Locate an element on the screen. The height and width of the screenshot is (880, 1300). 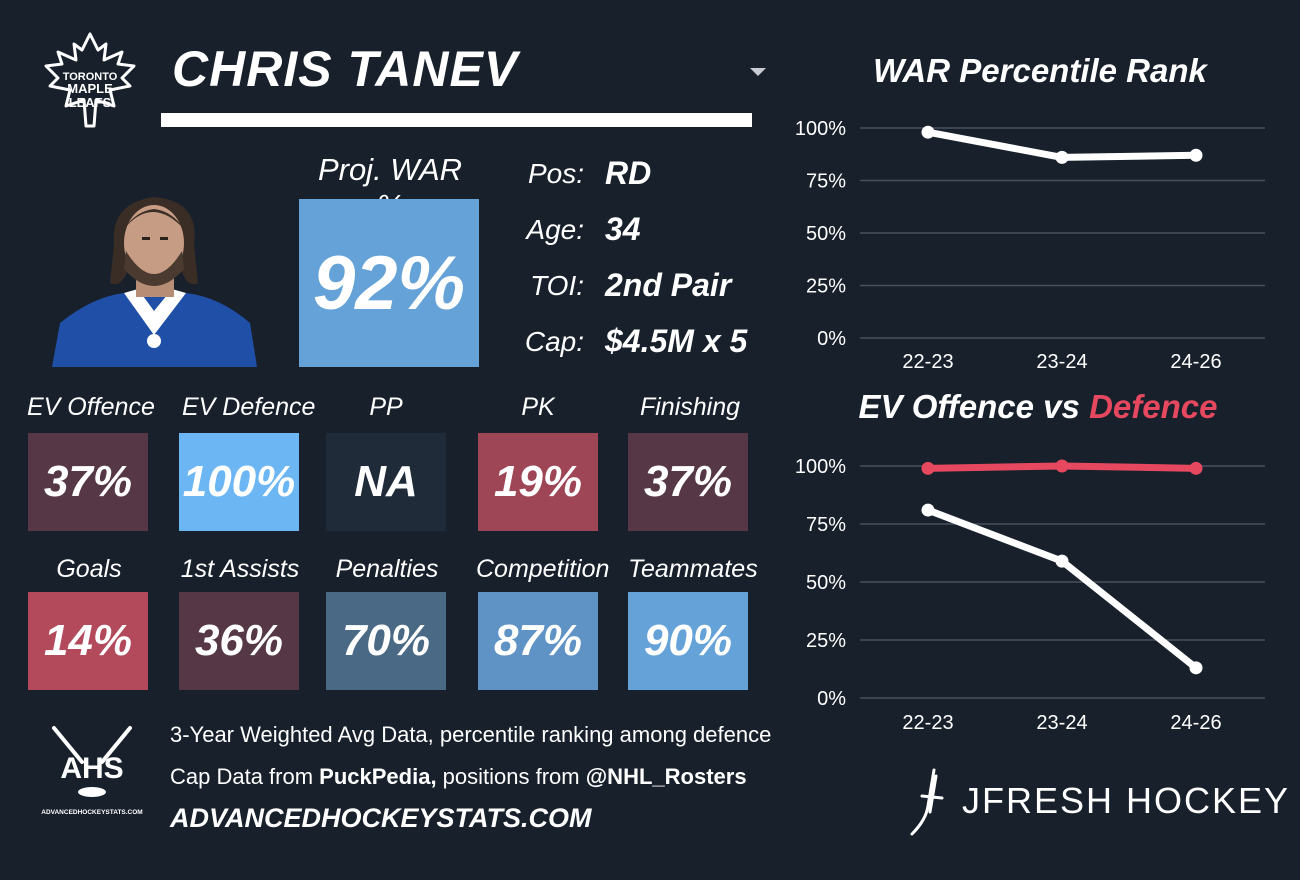
ahs-logo: AHS ADVANCEDHOCKEYSTATS.COM is located at coordinates (92, 771).